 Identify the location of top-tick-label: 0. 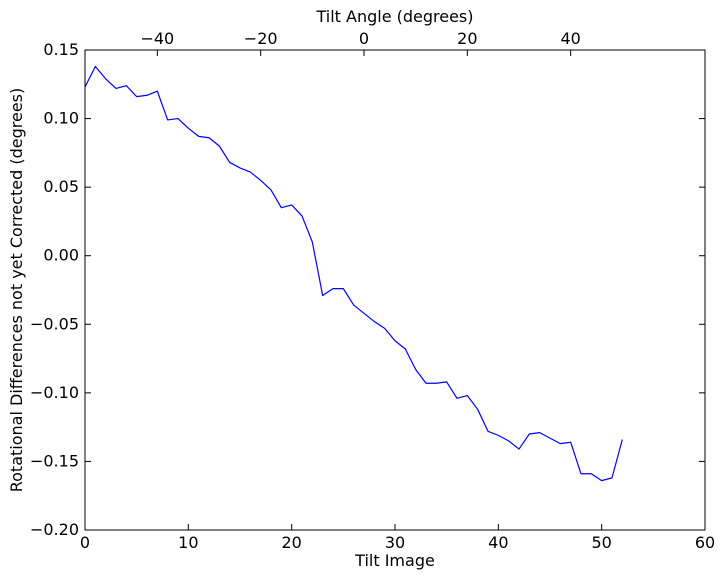
(364, 38).